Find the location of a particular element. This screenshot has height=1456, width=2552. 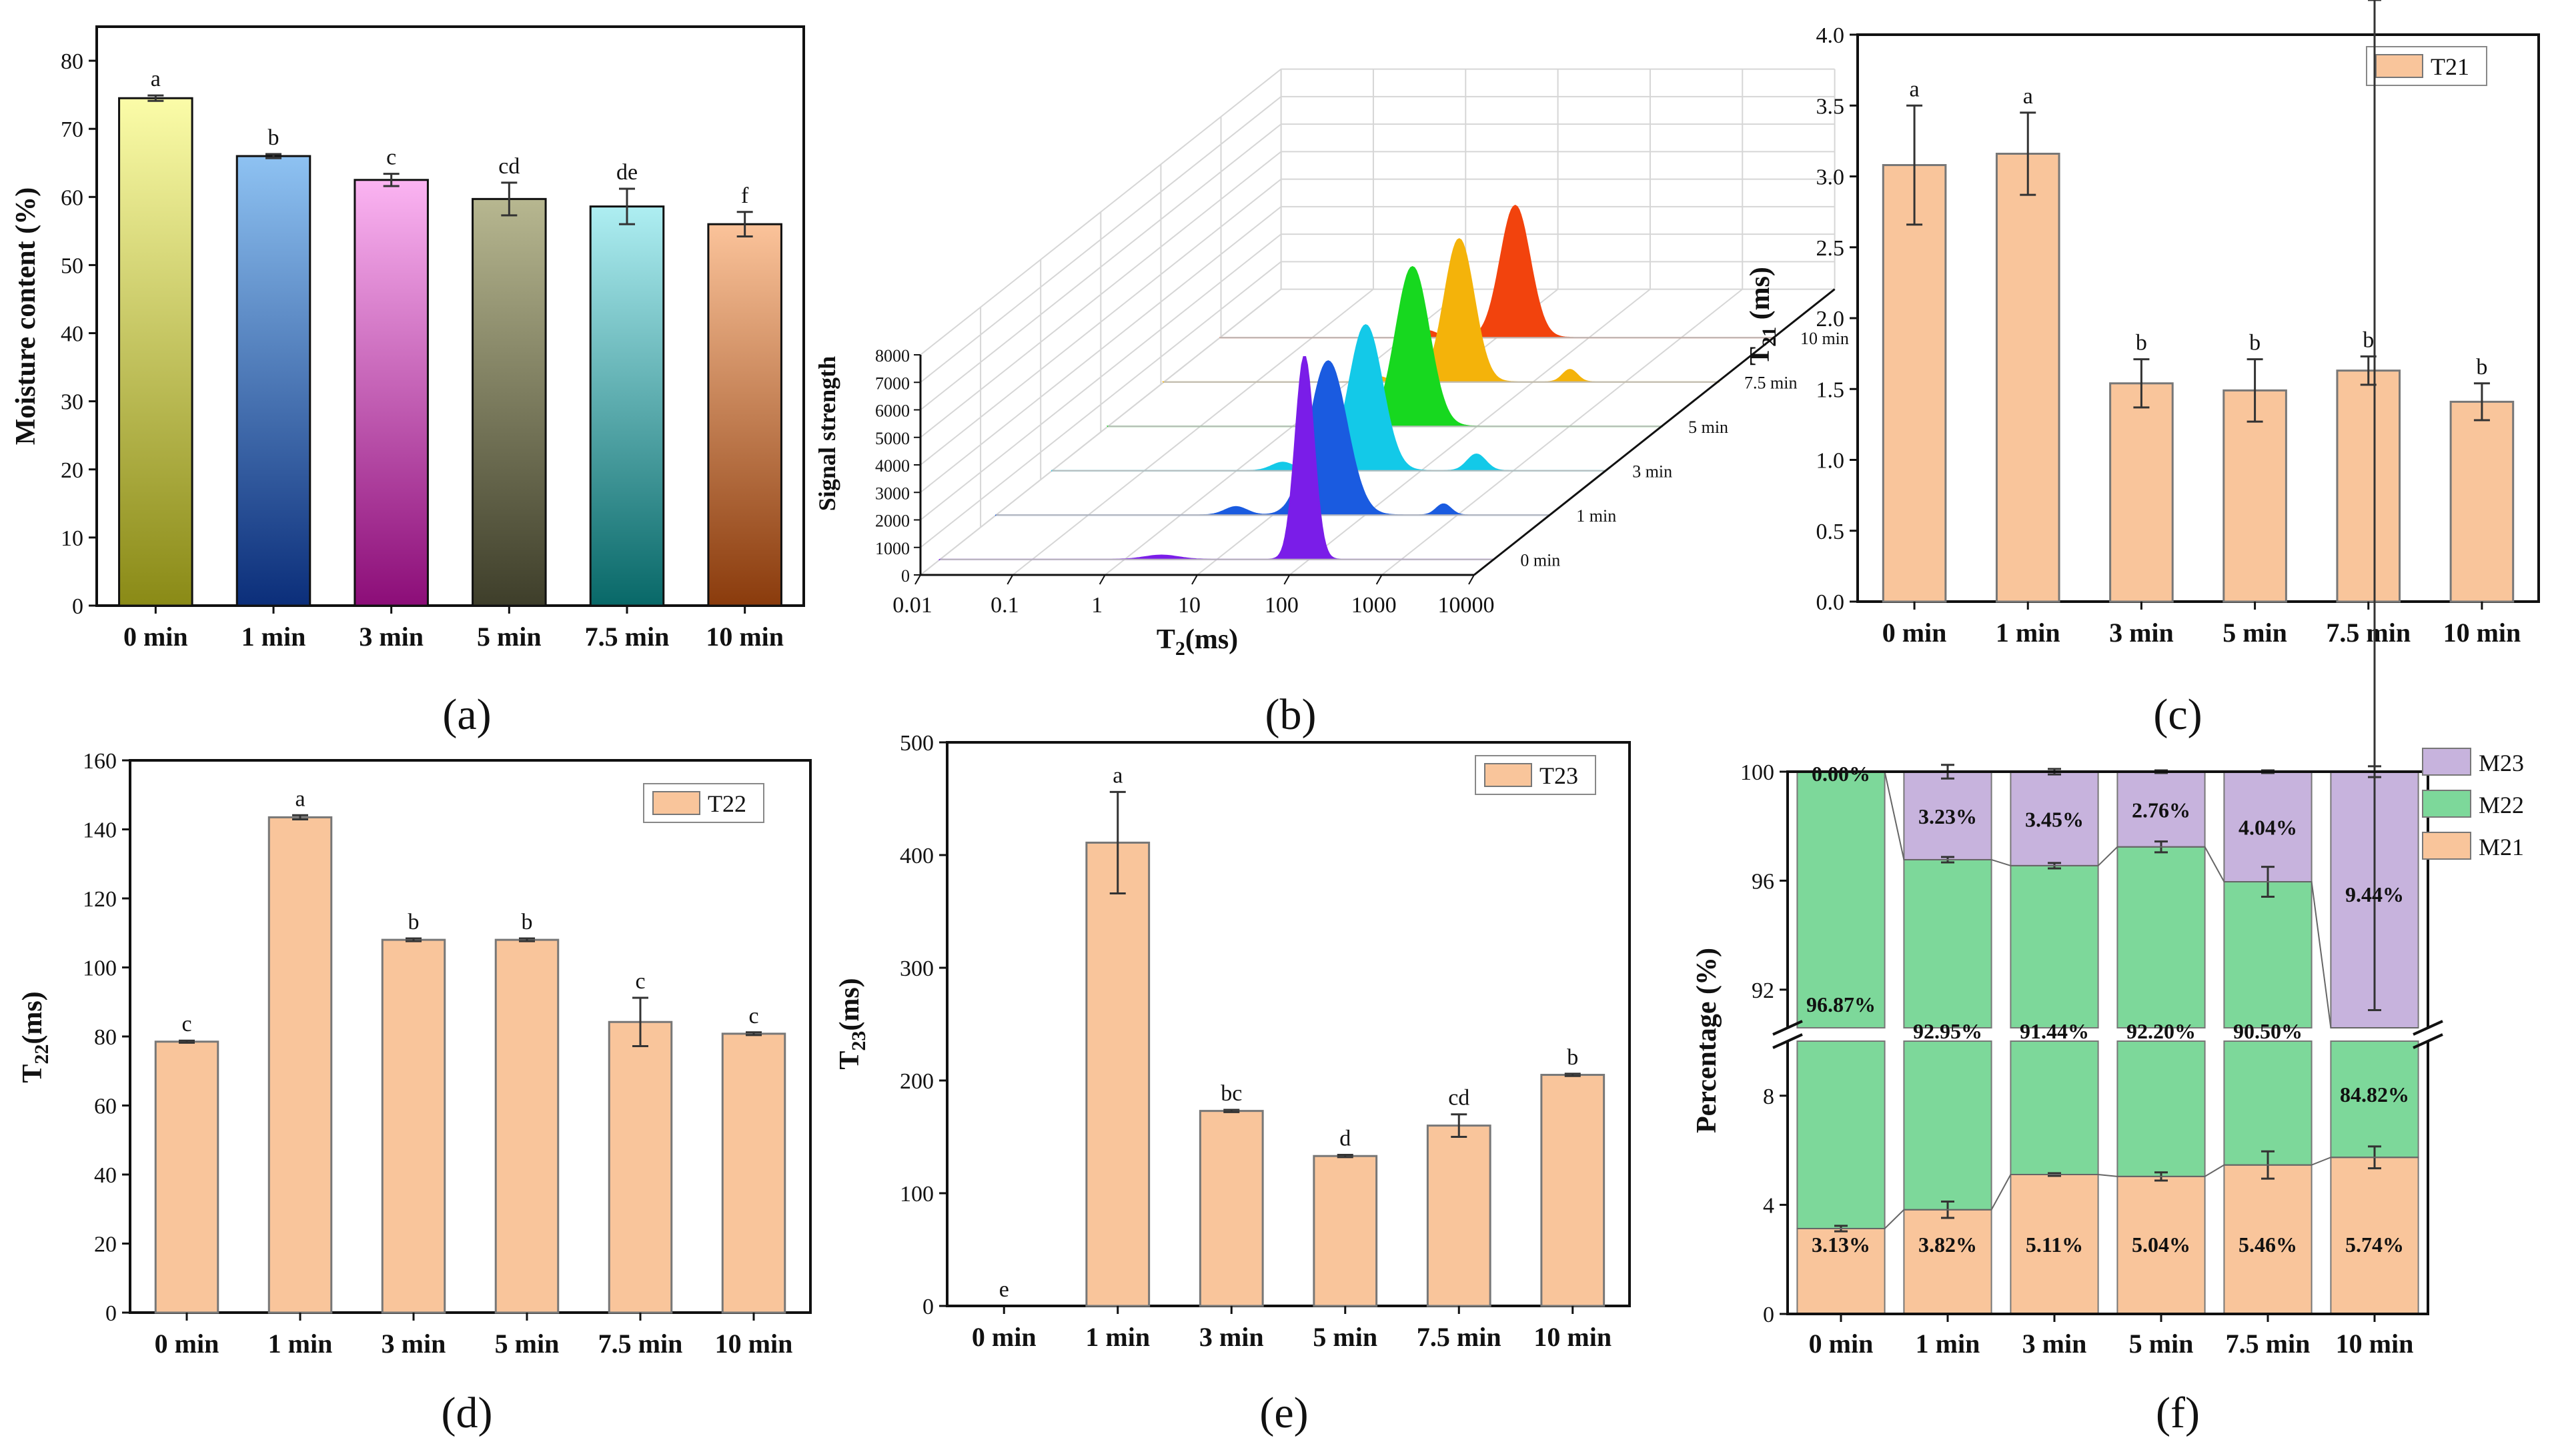

legend-label: T22 is located at coordinates (727, 804).